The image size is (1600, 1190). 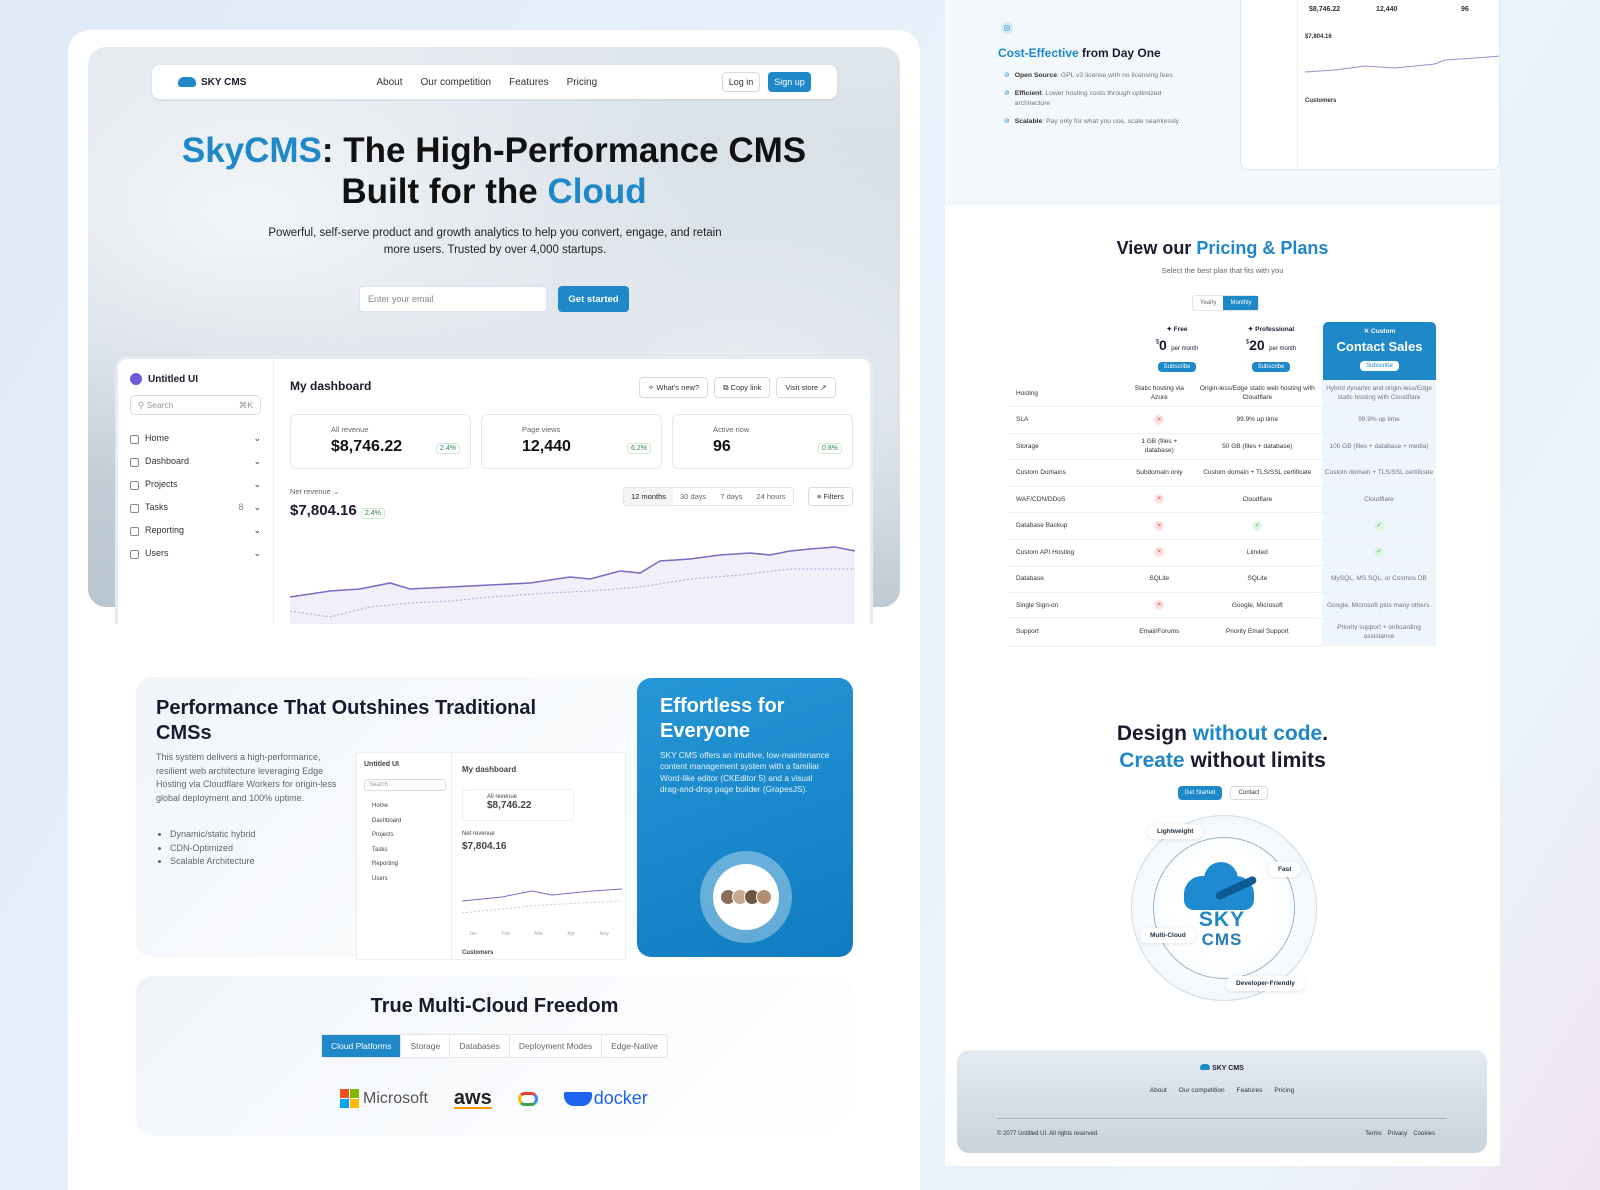 I want to click on piggy-bank-icon: ◎, so click(x=1007, y=28).